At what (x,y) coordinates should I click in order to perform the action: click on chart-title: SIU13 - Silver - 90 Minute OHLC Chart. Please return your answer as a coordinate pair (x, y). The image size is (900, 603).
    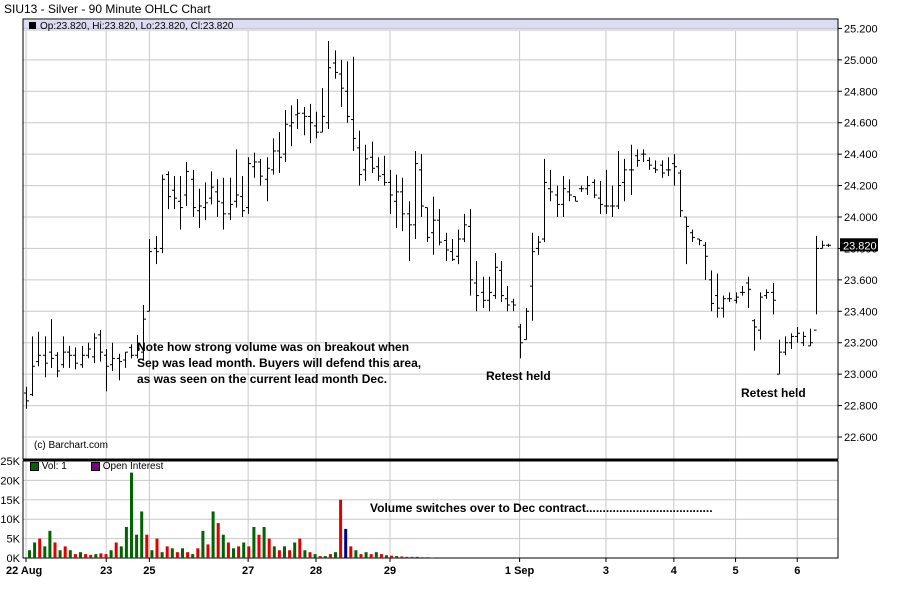
    Looking at the image, I should click on (107, 9).